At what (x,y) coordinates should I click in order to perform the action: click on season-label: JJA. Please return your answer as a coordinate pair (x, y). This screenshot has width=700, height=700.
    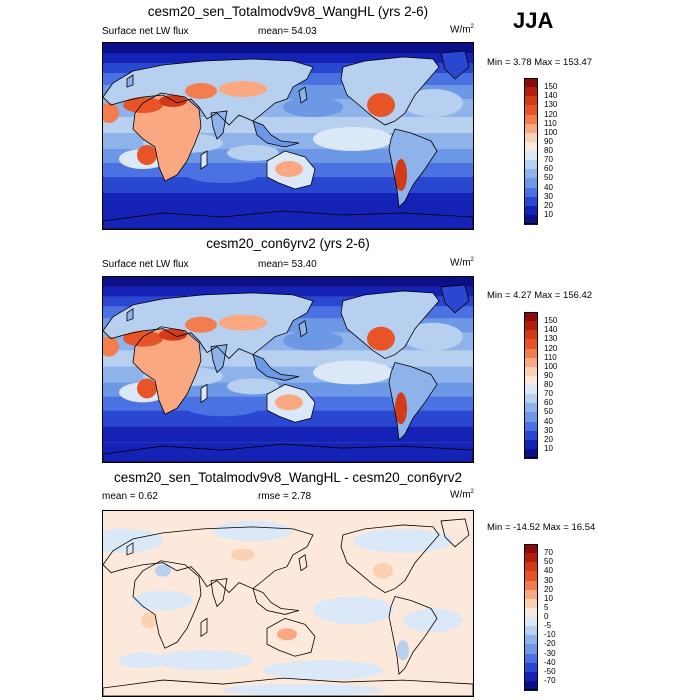
    Looking at the image, I should click on (533, 20).